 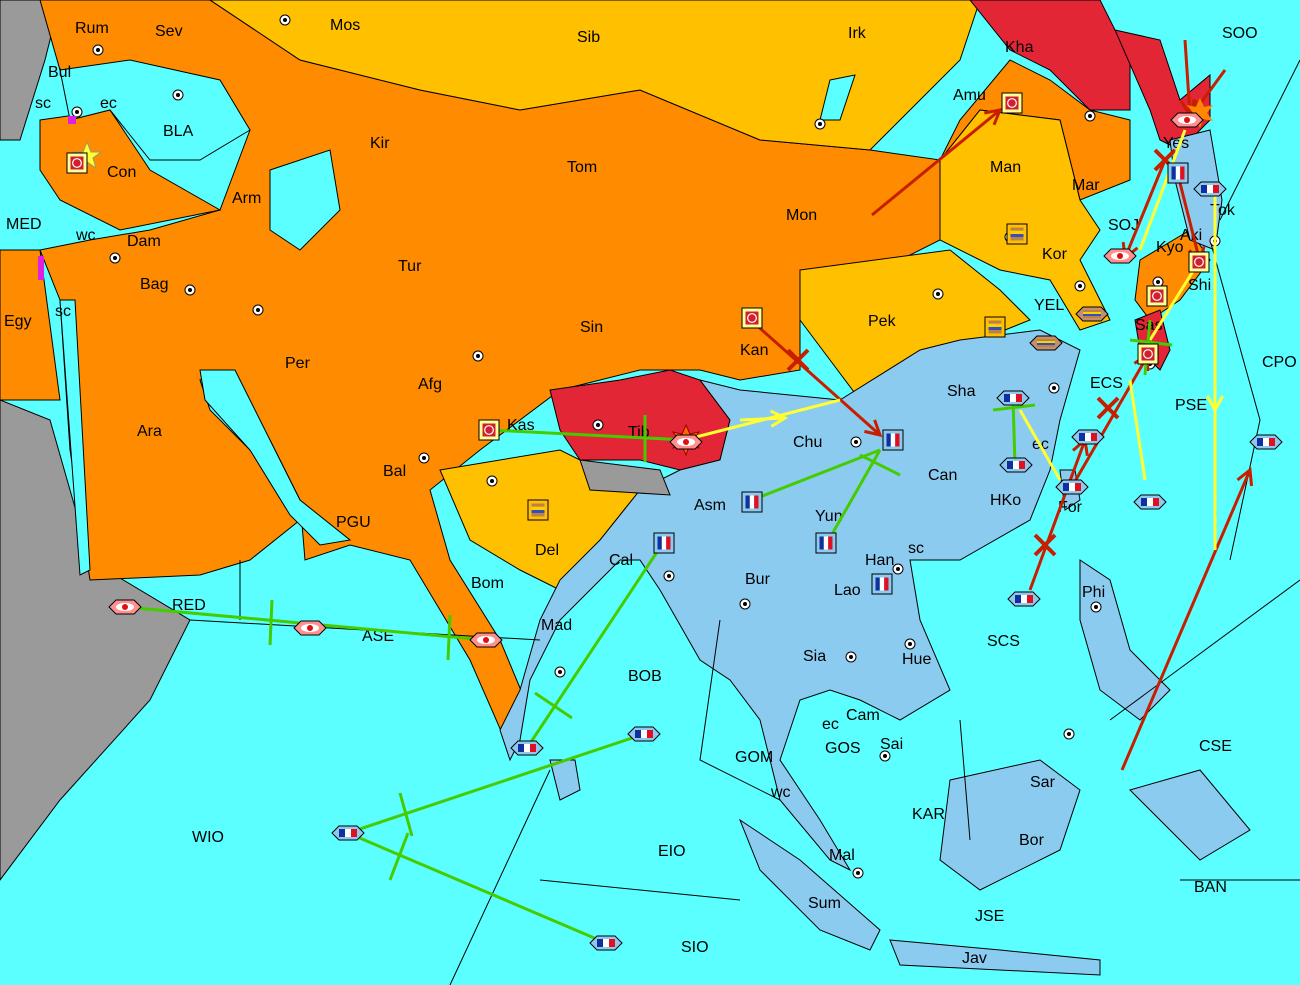 What do you see at coordinates (591, 327) in the screenshot?
I see `region-label: Sin` at bounding box center [591, 327].